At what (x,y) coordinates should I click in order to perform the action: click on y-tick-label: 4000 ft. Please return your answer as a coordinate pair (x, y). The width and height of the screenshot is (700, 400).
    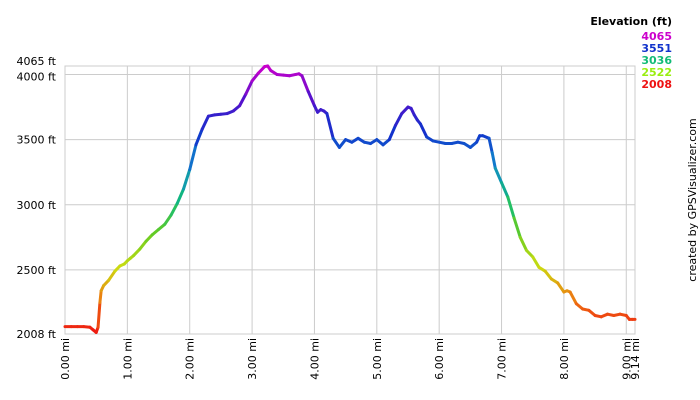
    Looking at the image, I should click on (37, 76).